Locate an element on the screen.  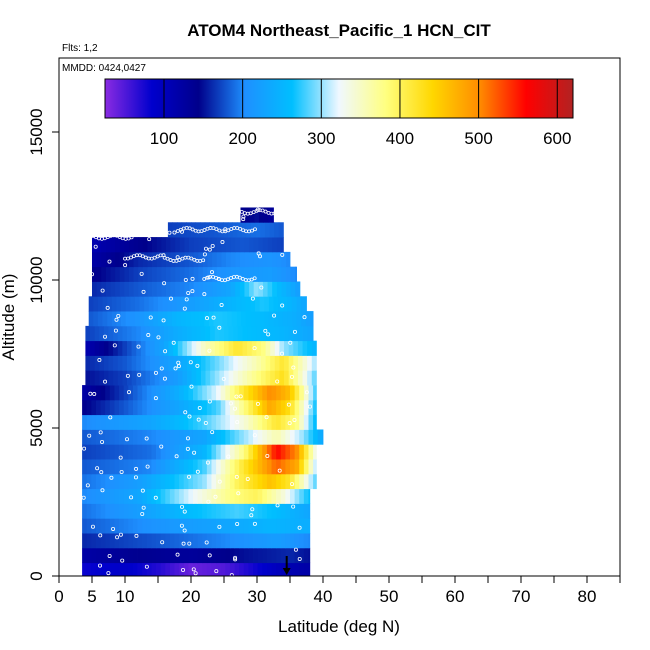
x-tick-label: 50 is located at coordinates (389, 596).